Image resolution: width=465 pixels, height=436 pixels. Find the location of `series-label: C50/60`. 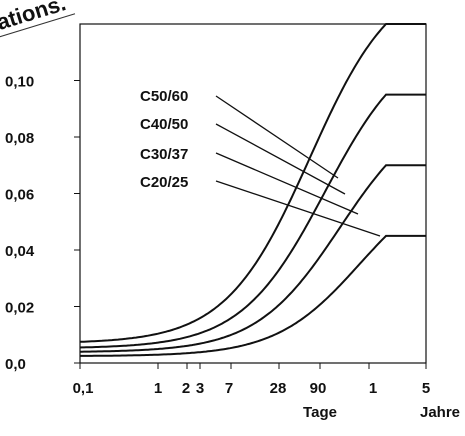

series-label: C50/60 is located at coordinates (164, 96).